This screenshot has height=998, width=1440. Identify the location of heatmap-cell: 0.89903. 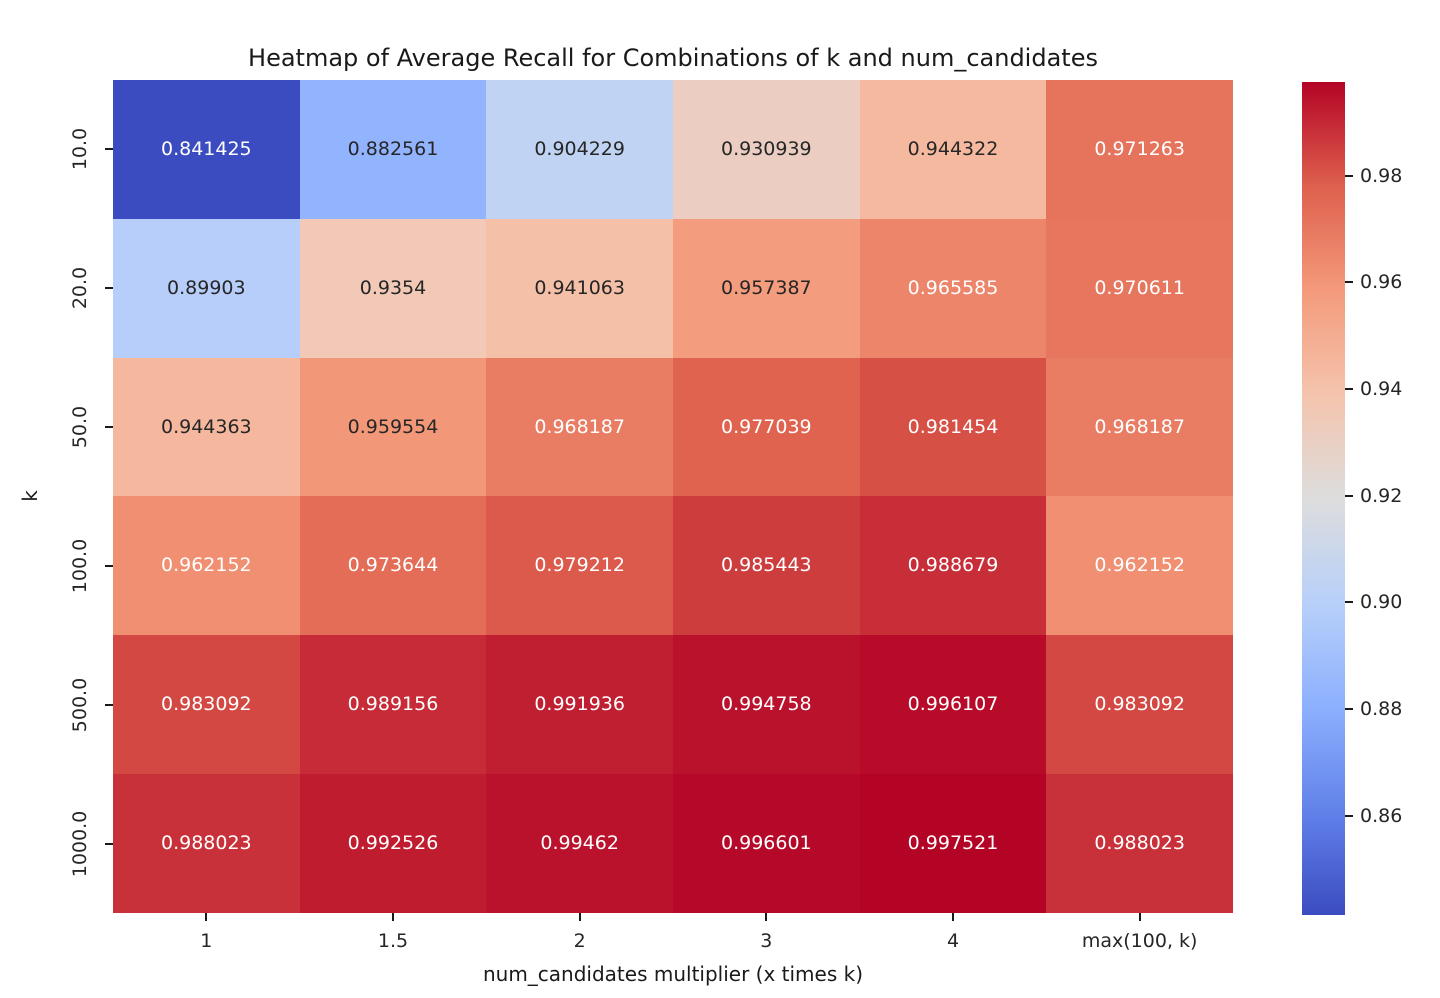
(206, 288).